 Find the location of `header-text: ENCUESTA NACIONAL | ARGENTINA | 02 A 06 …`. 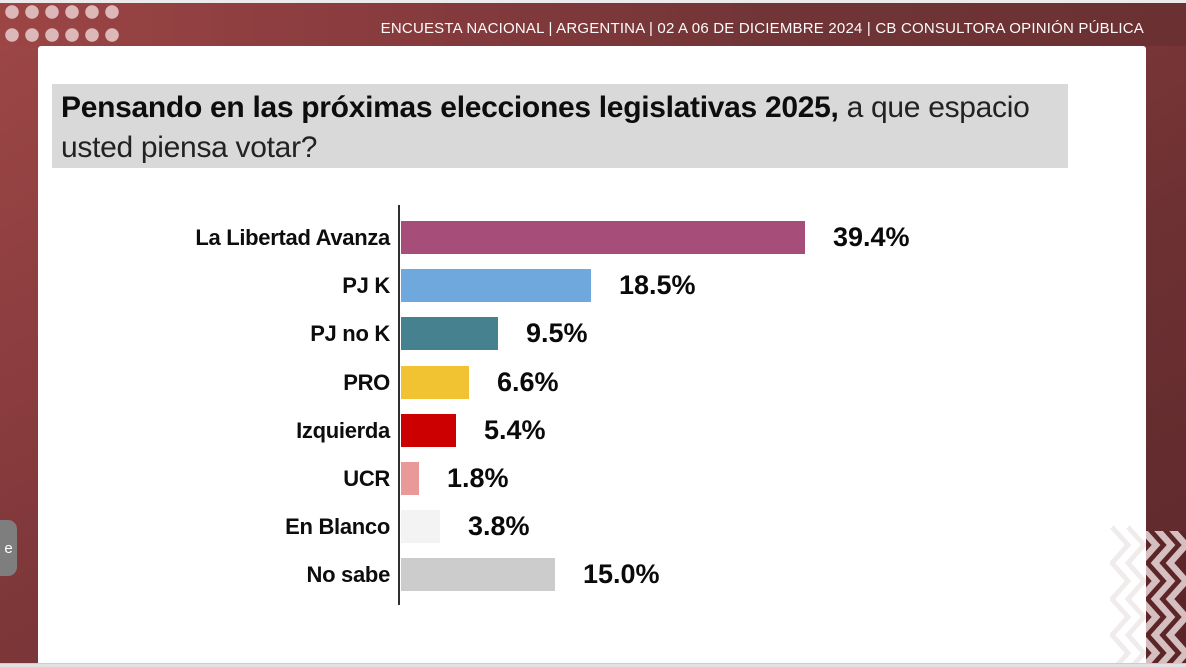

header-text: ENCUESTA NACIONAL | ARGENTINA | 02 A 06 … is located at coordinates (762, 28).